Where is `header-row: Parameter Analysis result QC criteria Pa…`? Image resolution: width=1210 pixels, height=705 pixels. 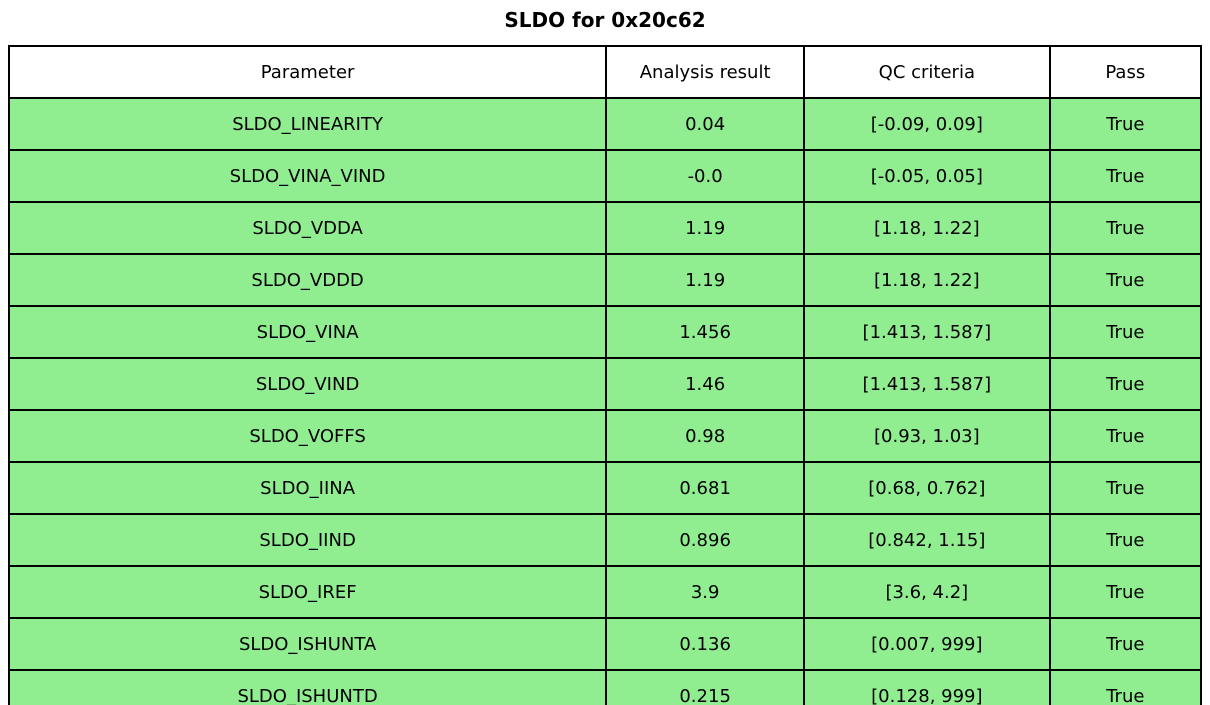 header-row: Parameter Analysis result QC criteria Pa… is located at coordinates (605, 72).